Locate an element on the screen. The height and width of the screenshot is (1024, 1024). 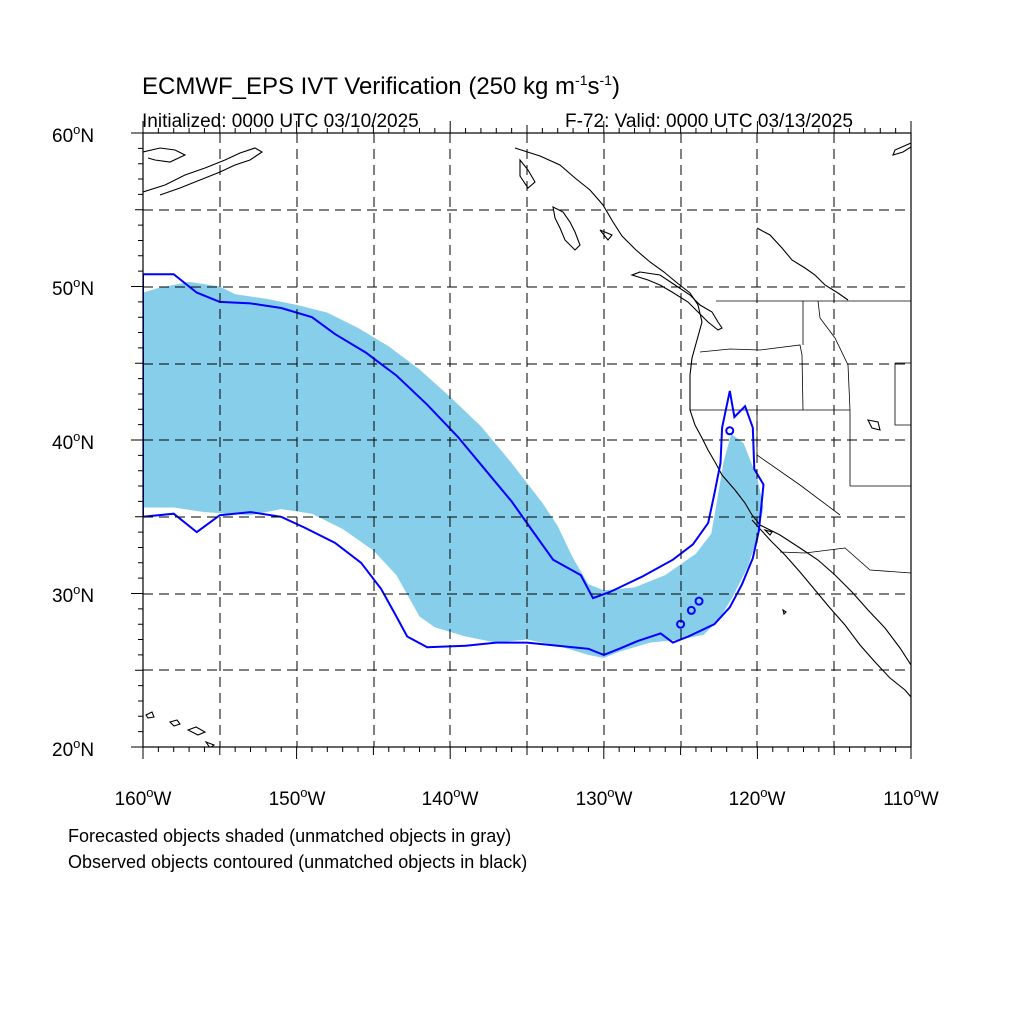
initialized-label: Initialized: 0000 UTC 03/10/2025 is located at coordinates (280, 121).